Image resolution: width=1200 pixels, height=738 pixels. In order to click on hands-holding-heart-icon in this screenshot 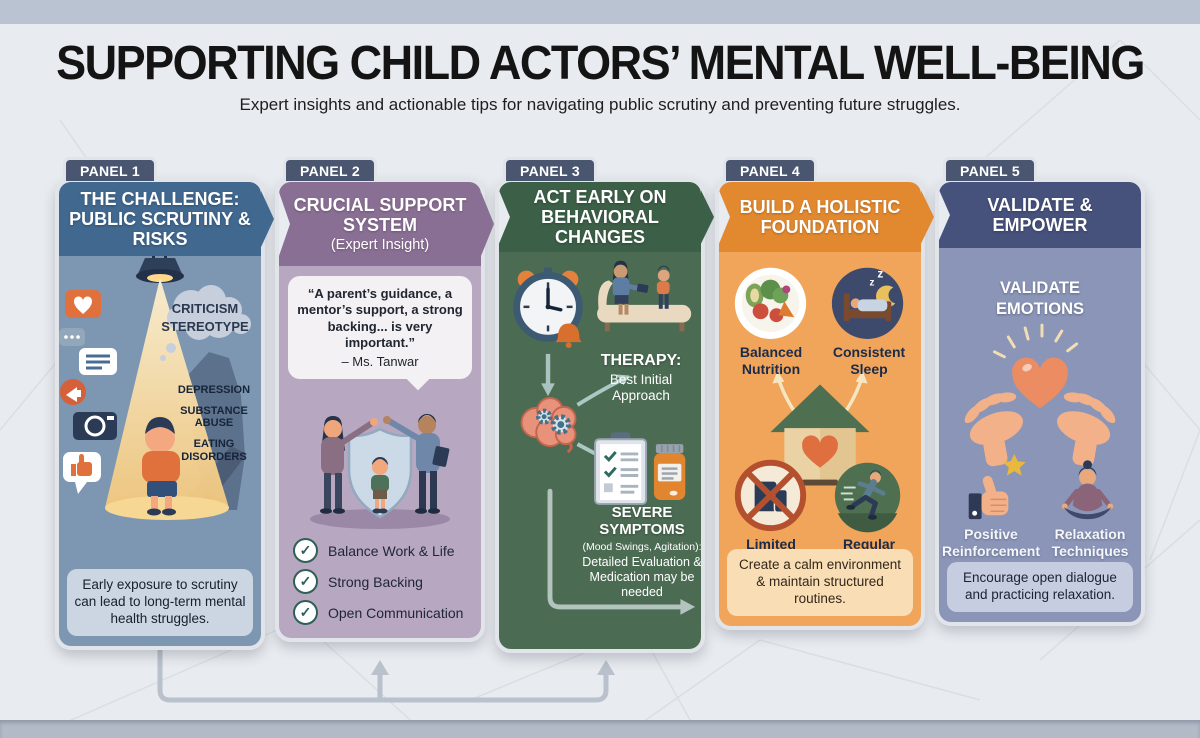, I will do `click(1040, 395)`.